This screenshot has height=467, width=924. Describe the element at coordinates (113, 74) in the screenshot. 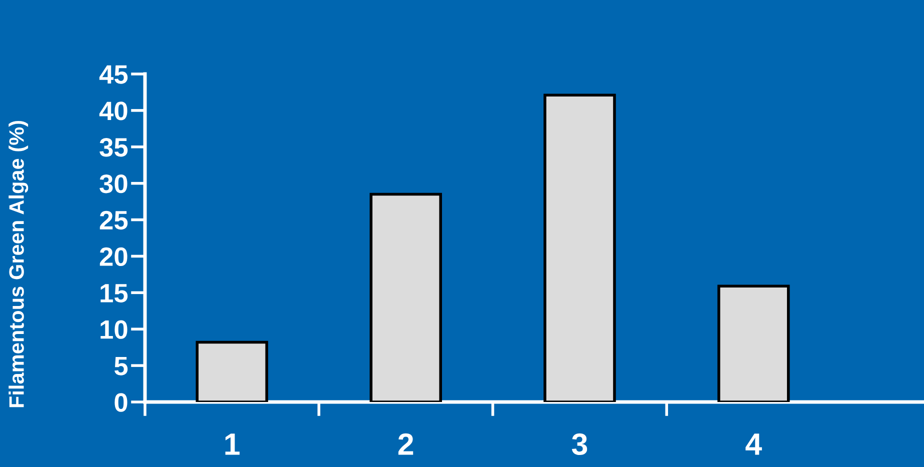

I see `y-tick-label: 45` at that location.